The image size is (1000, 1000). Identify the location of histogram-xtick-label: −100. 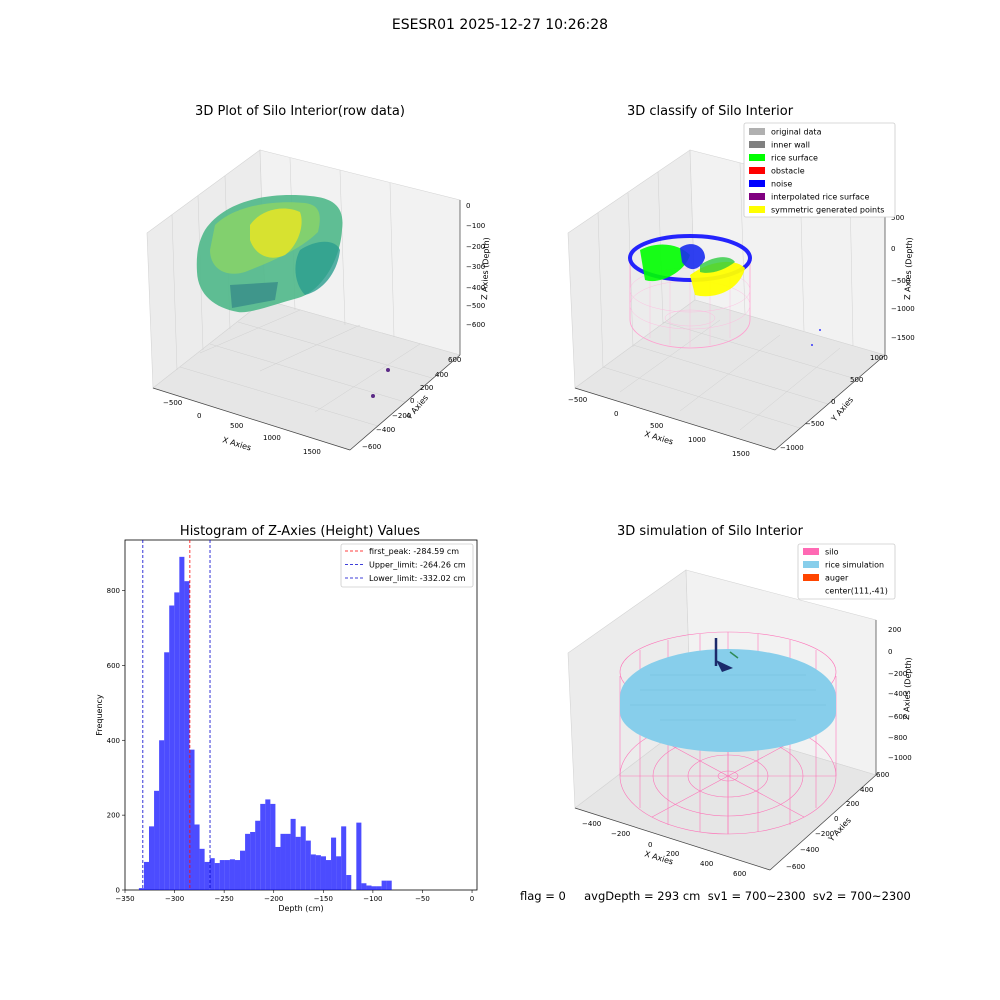
(372, 899).